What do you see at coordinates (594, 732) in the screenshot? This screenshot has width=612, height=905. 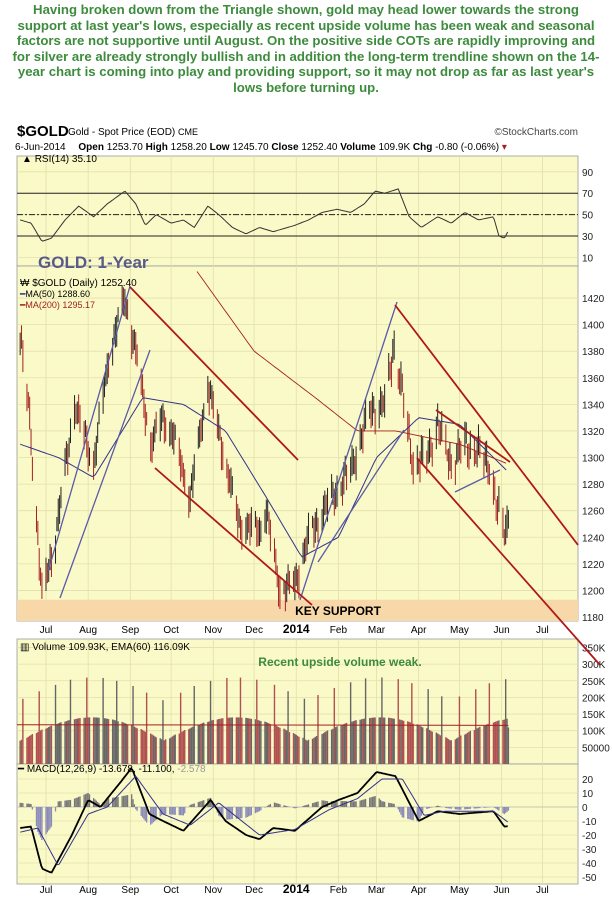 I see `volume-tick-label: 100K` at bounding box center [594, 732].